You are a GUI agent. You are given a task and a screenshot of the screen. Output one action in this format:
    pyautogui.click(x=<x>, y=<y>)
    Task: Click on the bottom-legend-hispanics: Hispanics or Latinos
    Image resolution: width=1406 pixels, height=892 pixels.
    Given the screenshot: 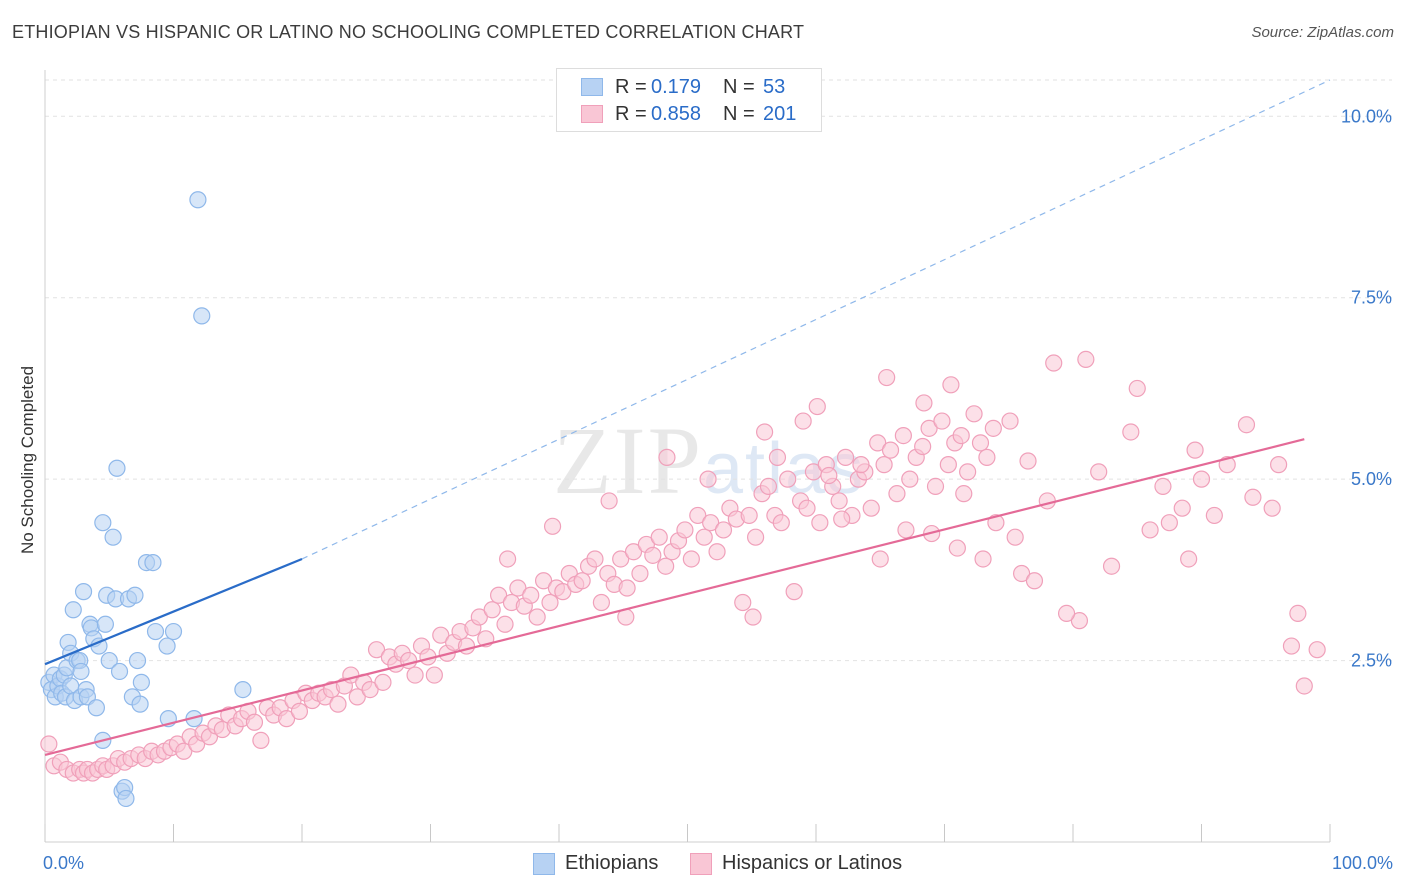 What is the action you would take?
    pyautogui.click(x=796, y=863)
    